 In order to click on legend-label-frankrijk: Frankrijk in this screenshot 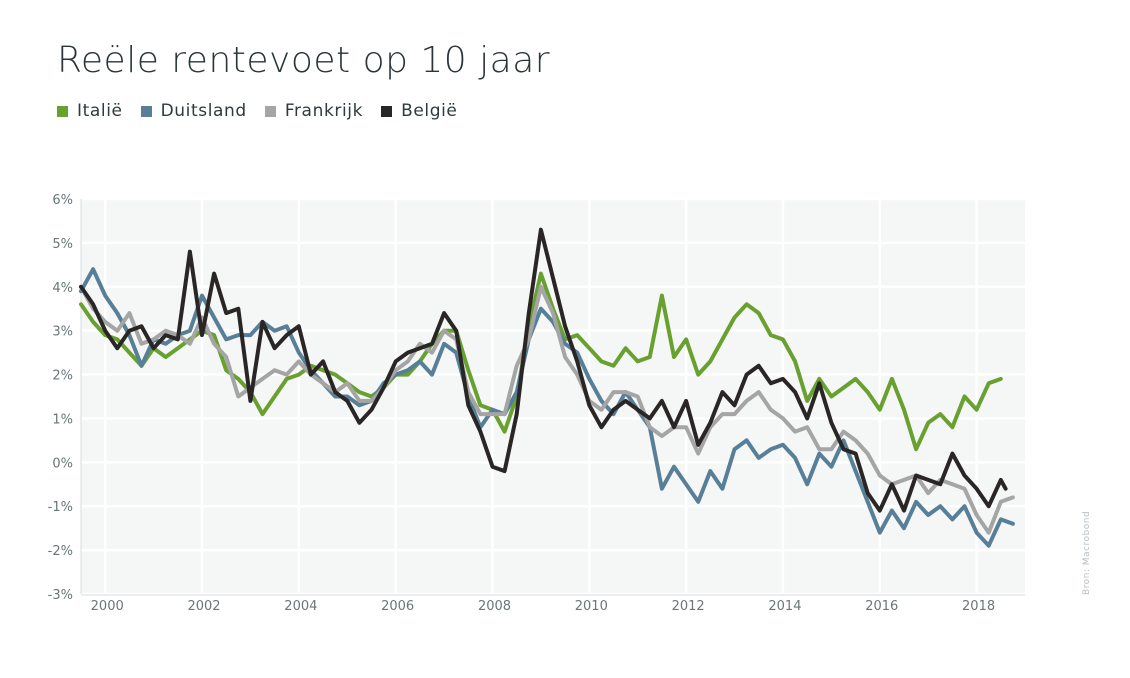, I will do `click(324, 111)`.